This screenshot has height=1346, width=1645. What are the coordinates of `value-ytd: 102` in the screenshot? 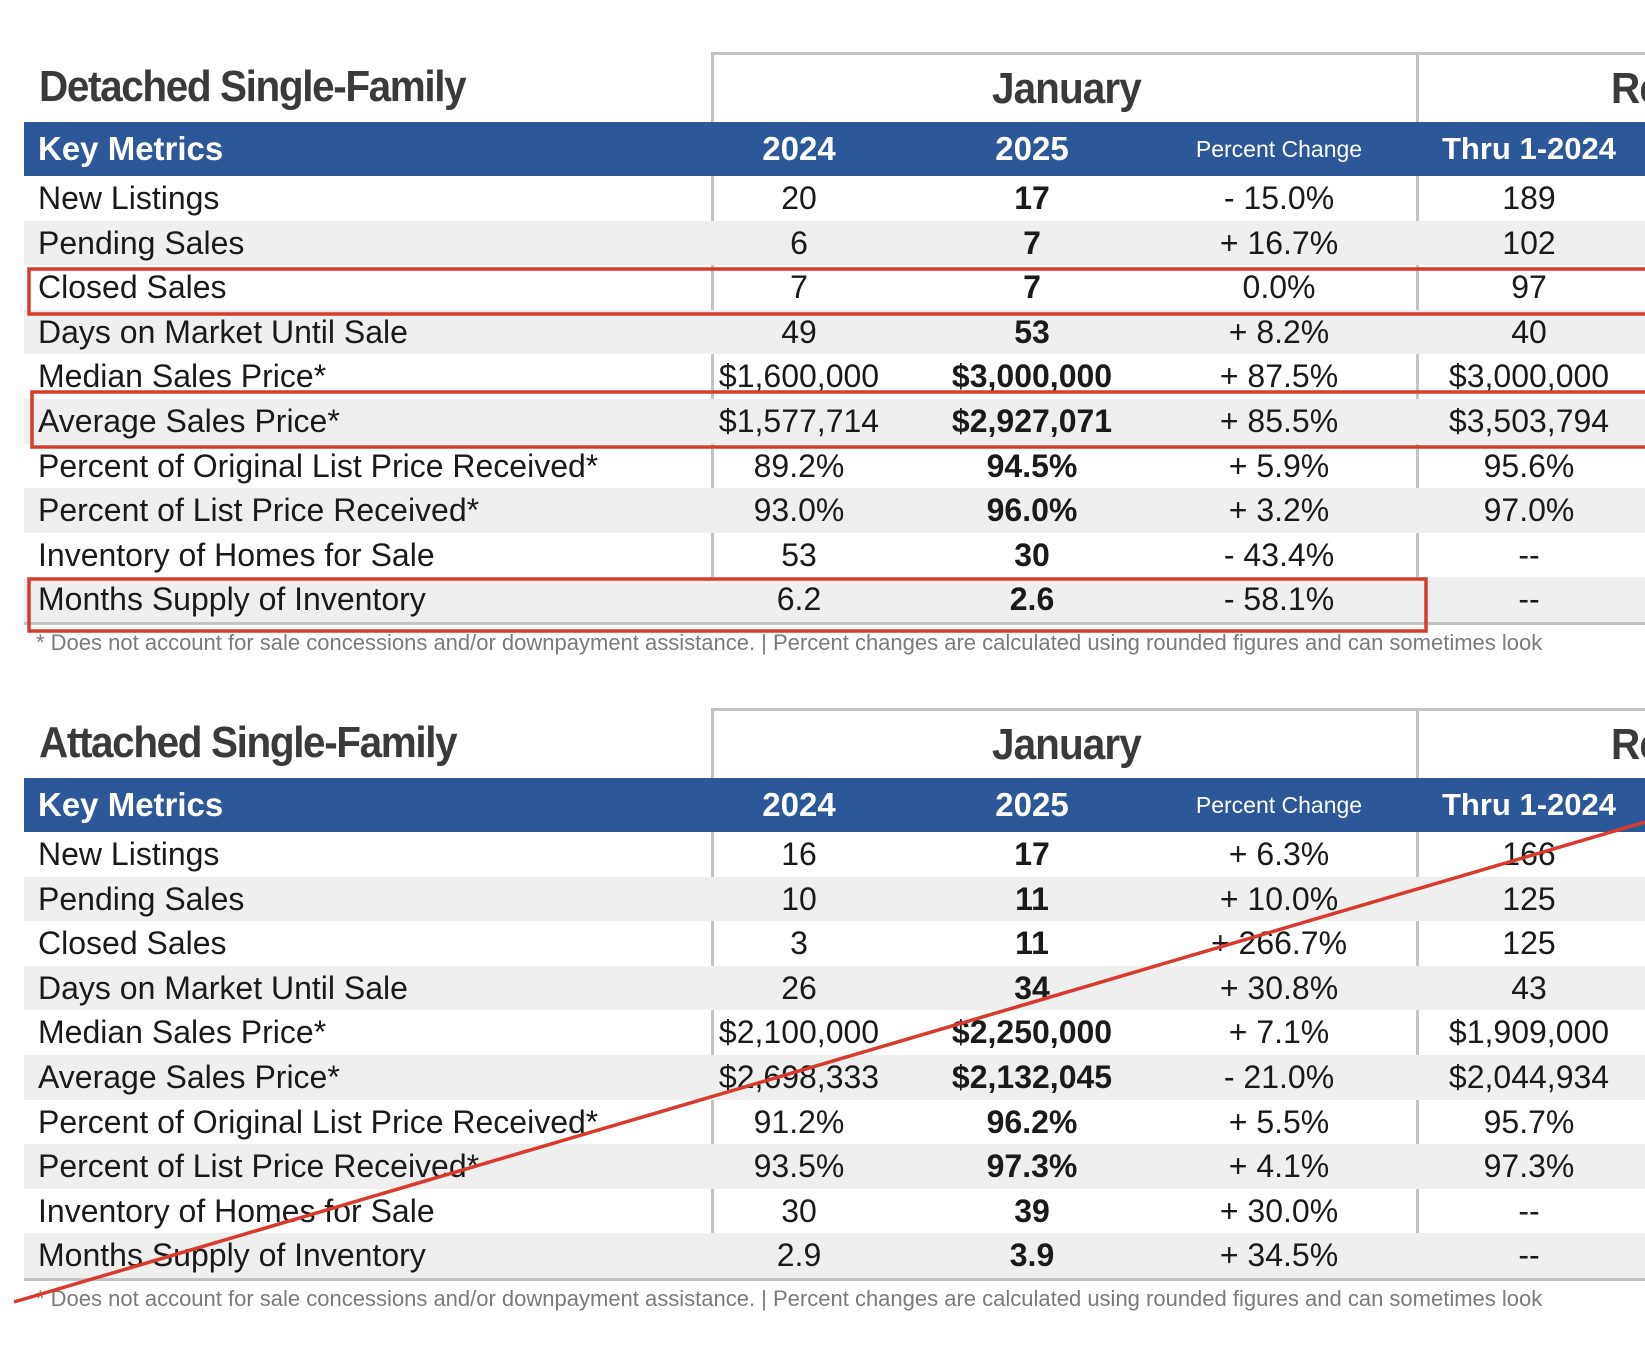 It's located at (1529, 242).